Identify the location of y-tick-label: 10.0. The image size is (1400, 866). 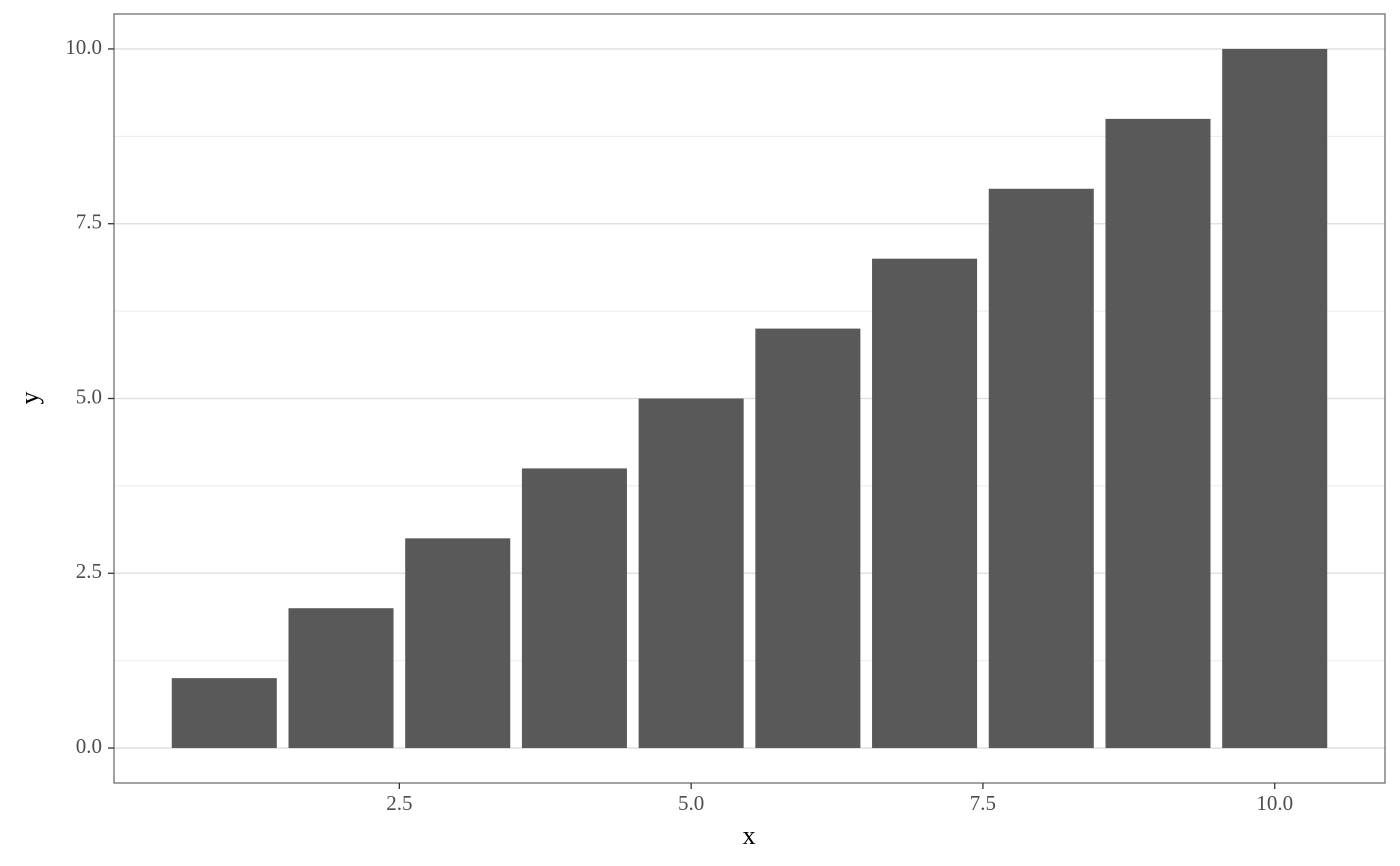
(83, 47).